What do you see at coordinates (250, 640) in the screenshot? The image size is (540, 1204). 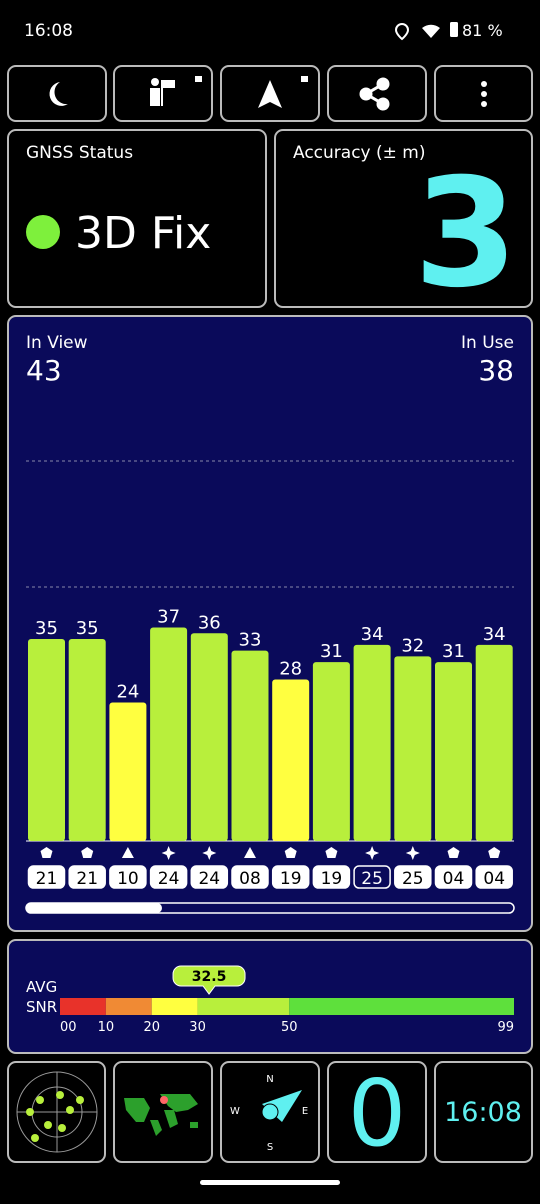 I see `bar-label: 33` at bounding box center [250, 640].